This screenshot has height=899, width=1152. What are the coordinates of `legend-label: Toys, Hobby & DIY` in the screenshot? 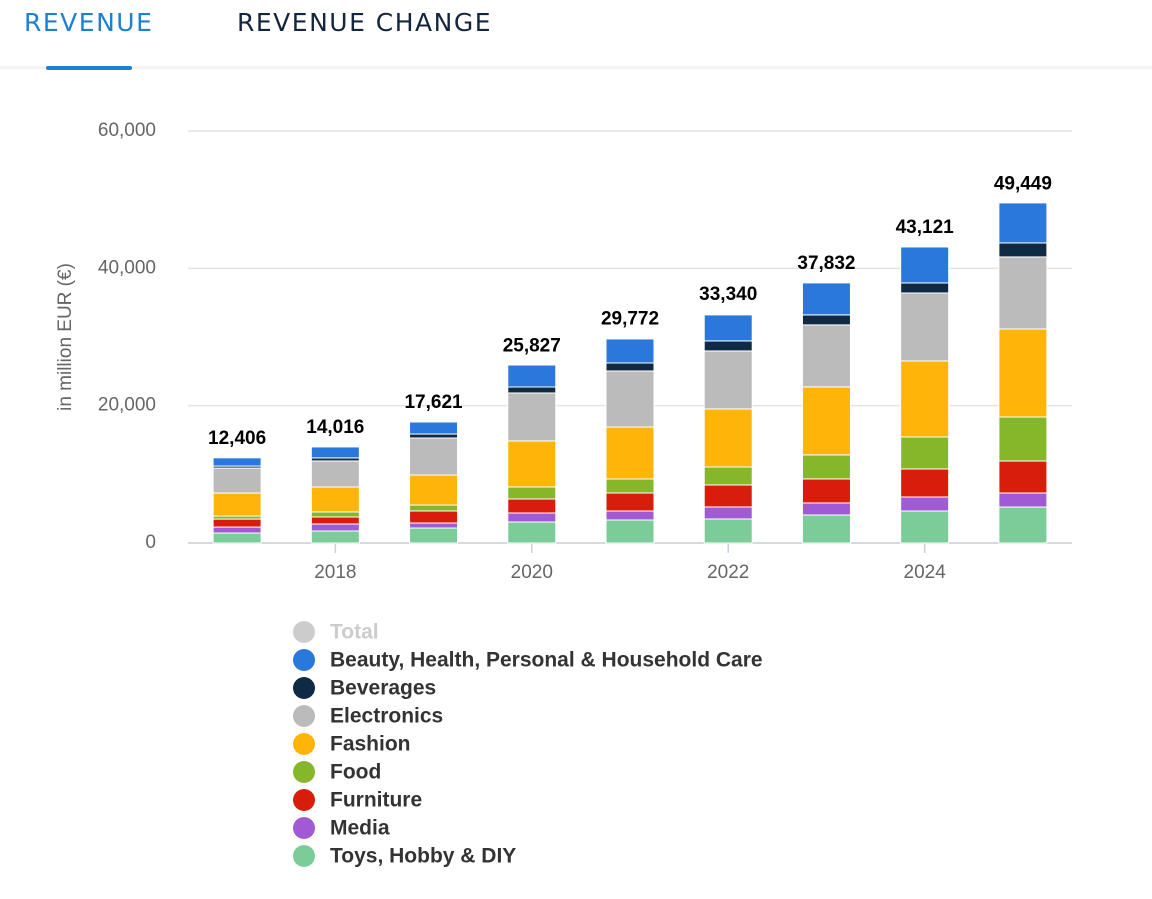 It's located at (423, 856).